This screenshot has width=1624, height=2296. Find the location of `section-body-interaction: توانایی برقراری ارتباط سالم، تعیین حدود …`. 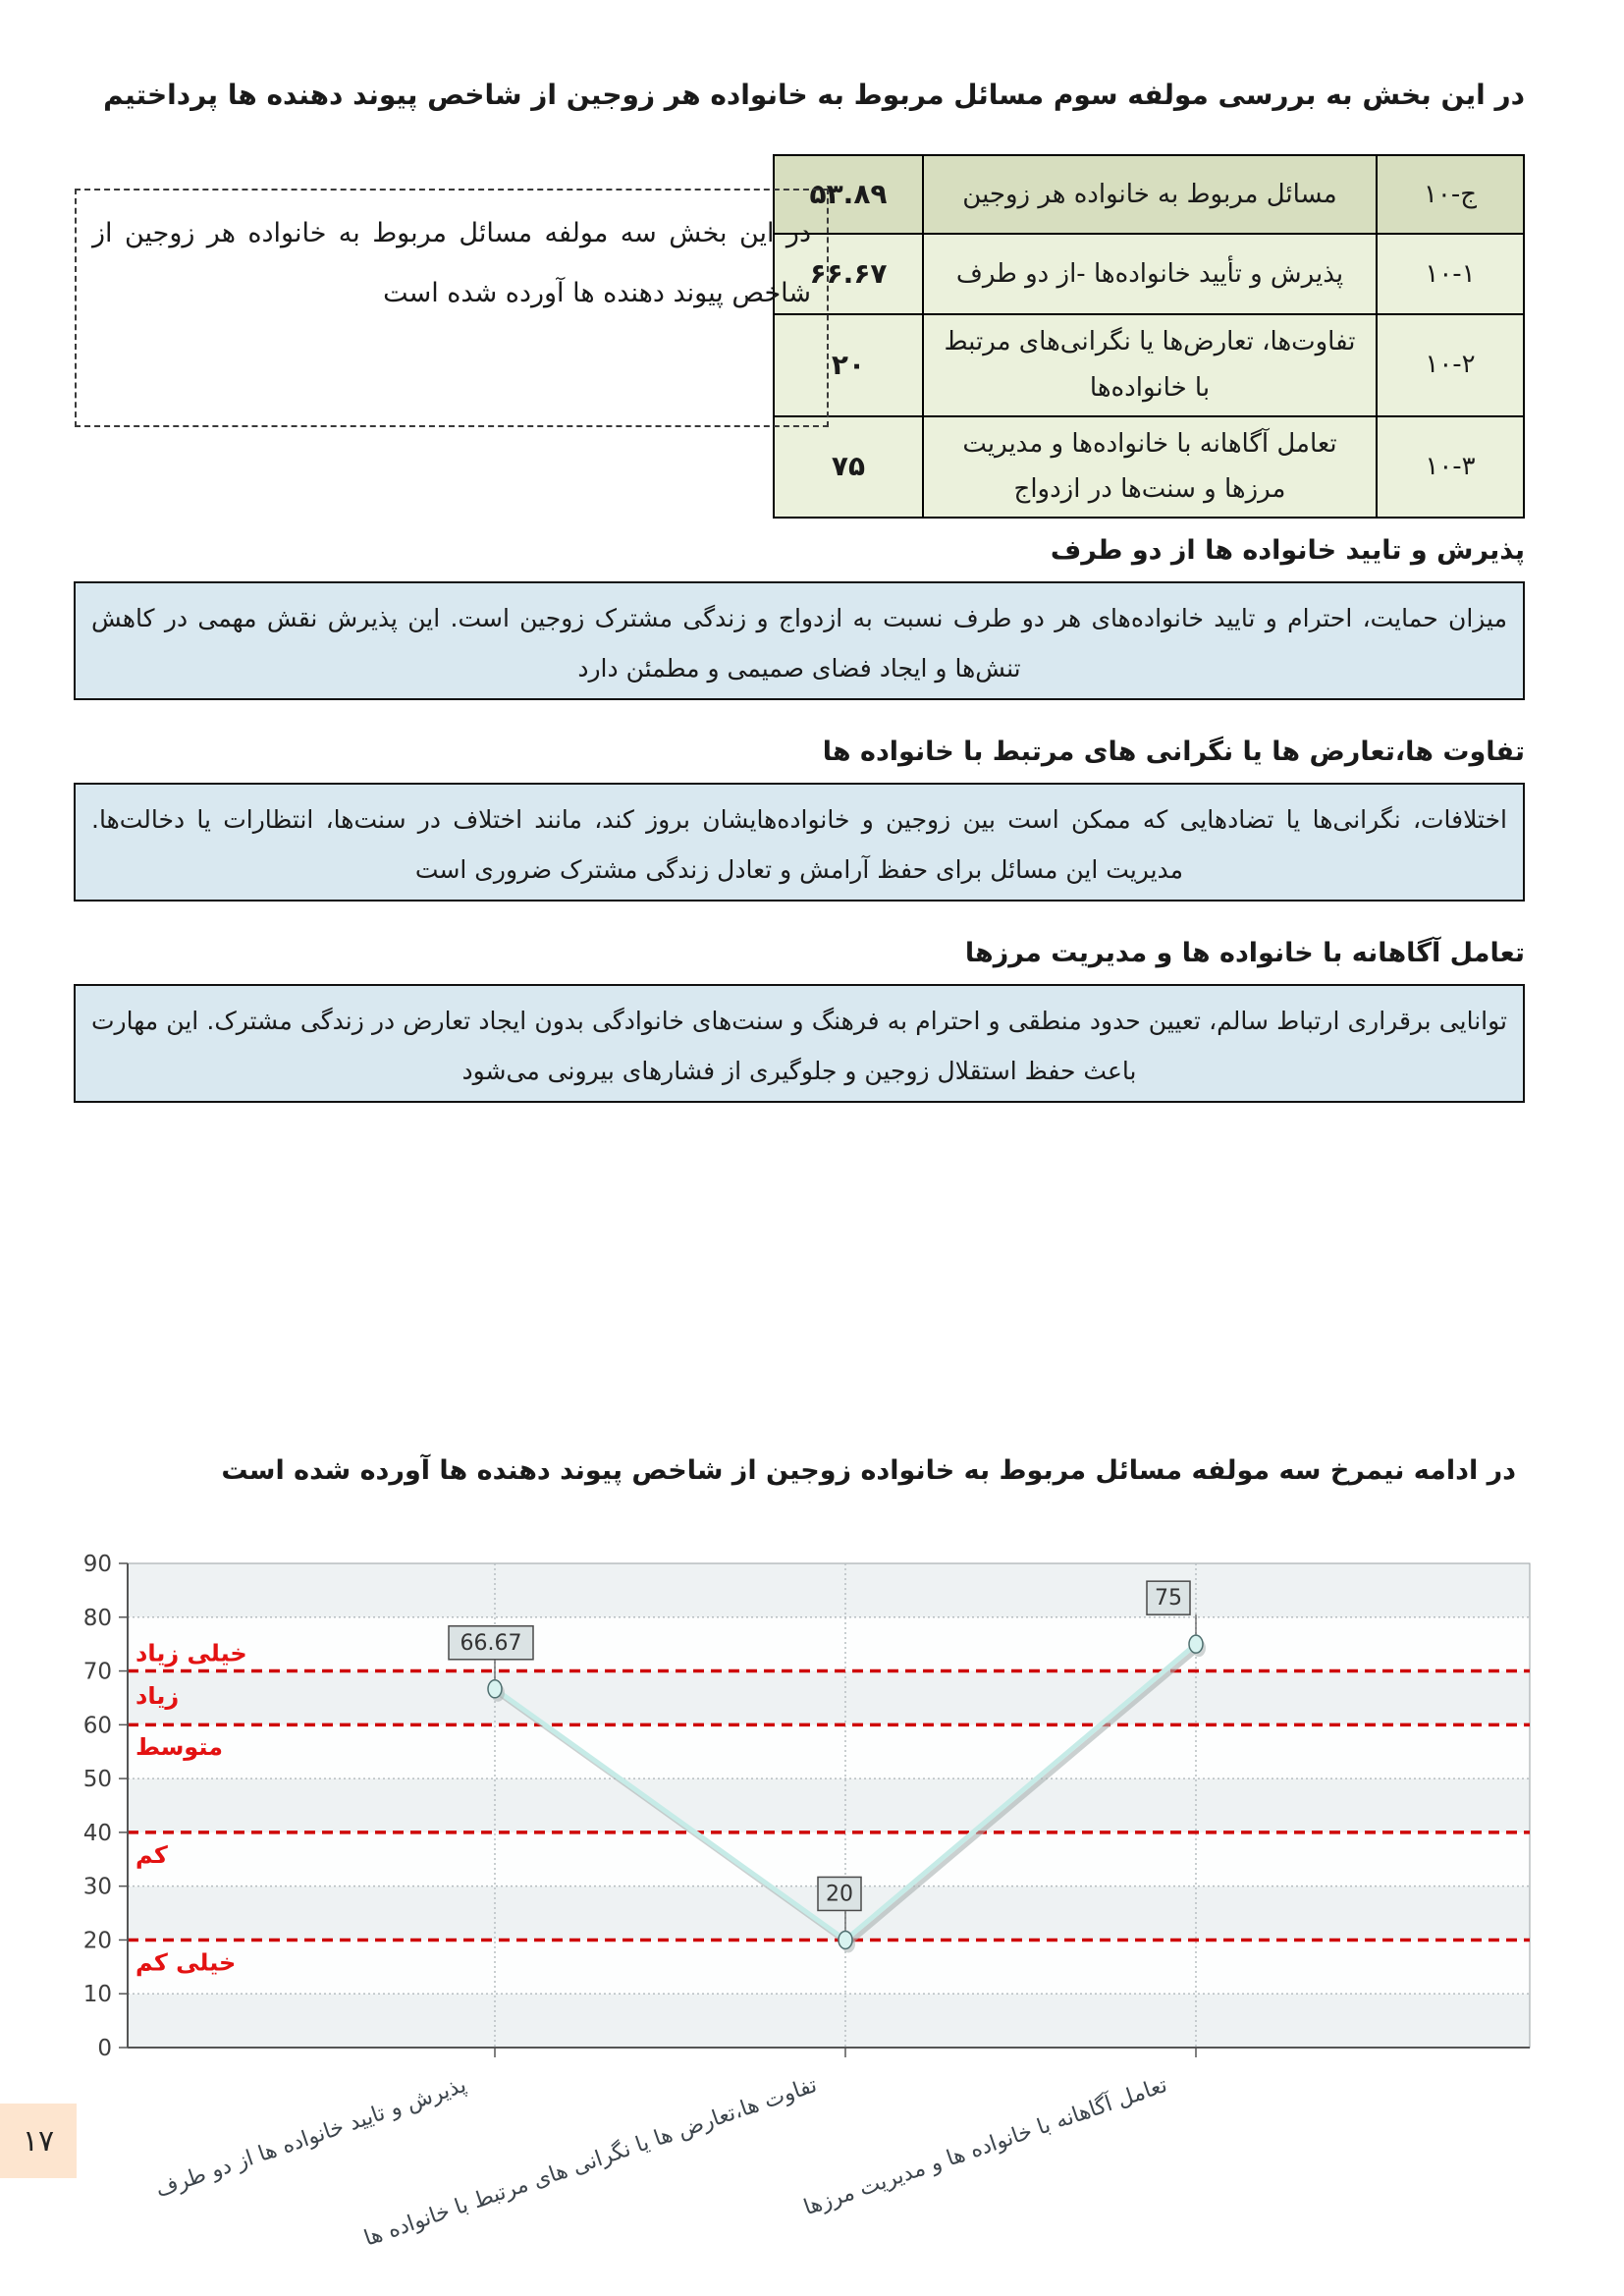

section-body-interaction: توانایی برقراری ارتباط سالم، تعیین حدود … is located at coordinates (799, 1043).